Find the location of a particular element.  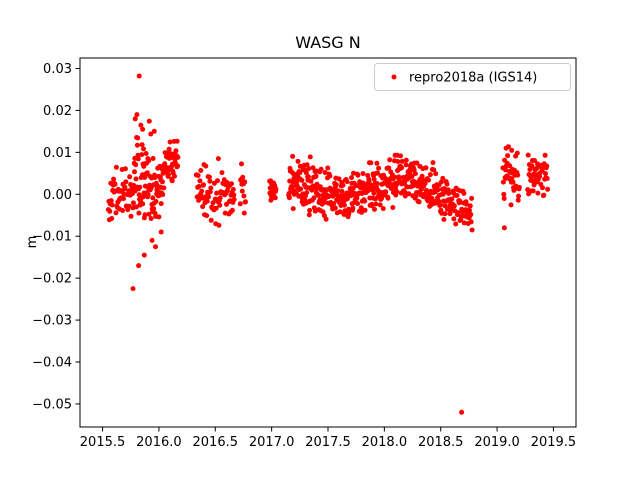

x-tick-label: 2017.0 is located at coordinates (272, 442).